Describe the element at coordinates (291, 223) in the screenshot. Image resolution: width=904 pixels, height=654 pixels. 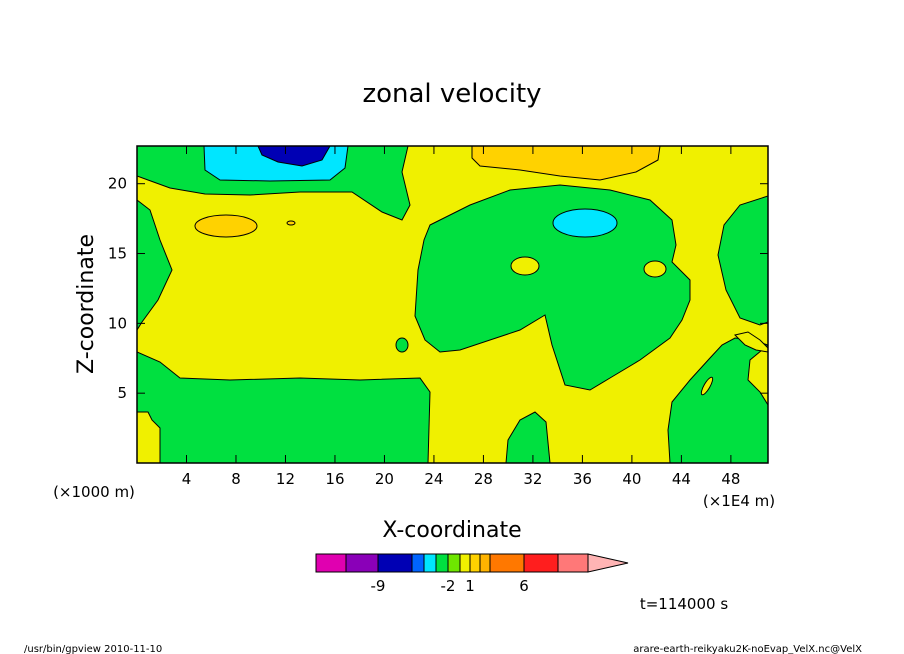
I see `contour-orange-small` at that location.